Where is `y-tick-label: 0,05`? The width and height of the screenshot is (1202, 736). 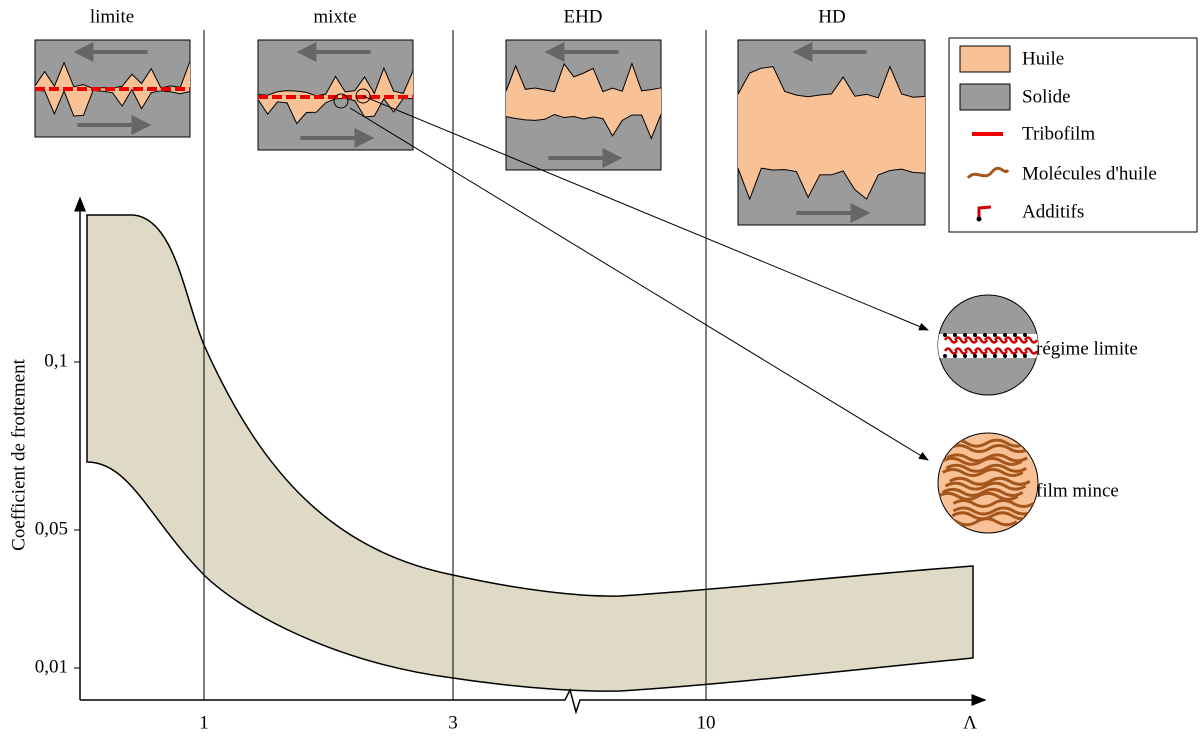 y-tick-label: 0,05 is located at coordinates (51, 528).